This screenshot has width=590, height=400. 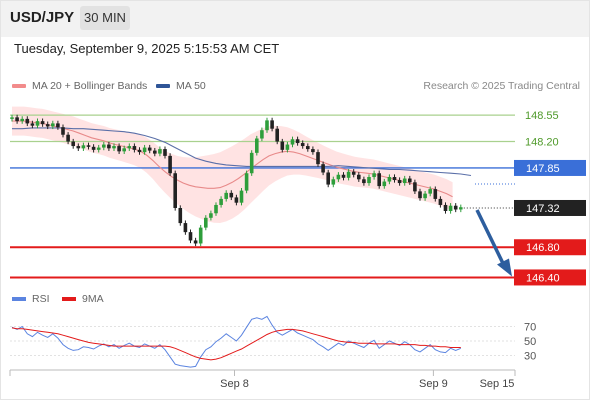 I want to click on ma50-line, so click(x=242, y=152).